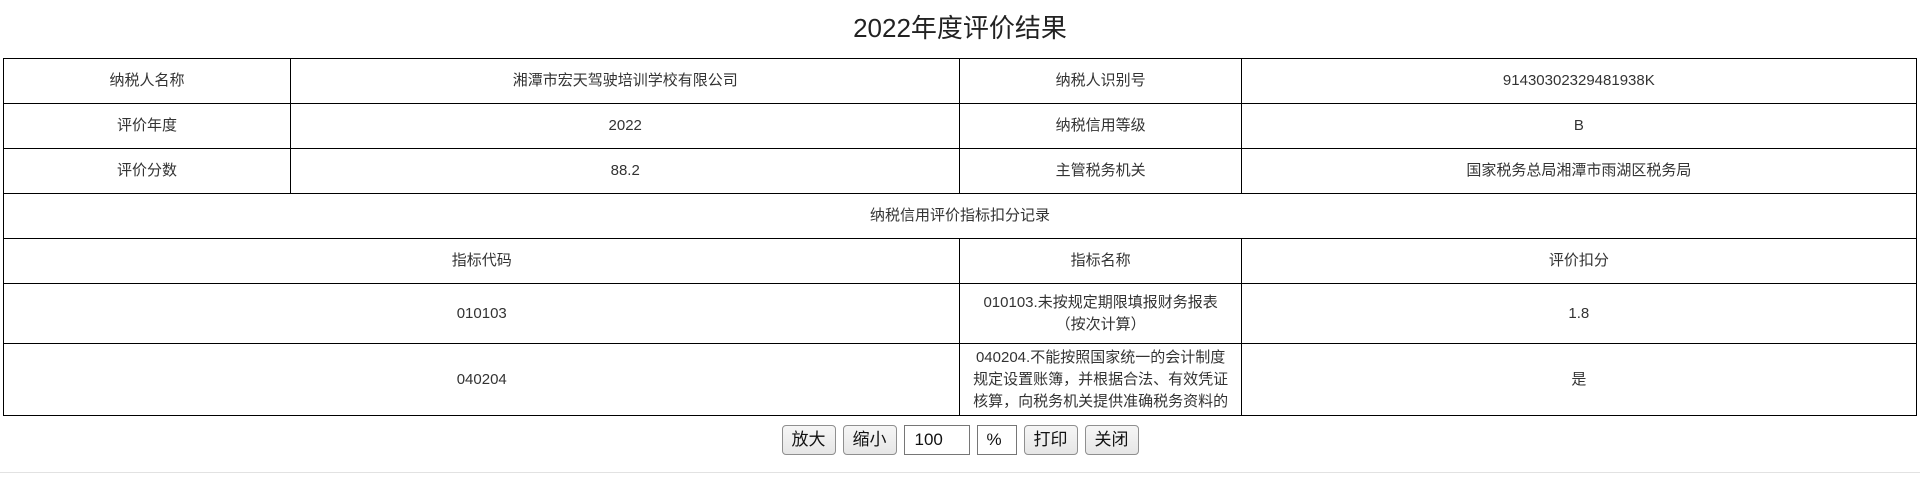 The image size is (1920, 481). What do you see at coordinates (625, 171) in the screenshot?
I see `eval-score-value: 88.2` at bounding box center [625, 171].